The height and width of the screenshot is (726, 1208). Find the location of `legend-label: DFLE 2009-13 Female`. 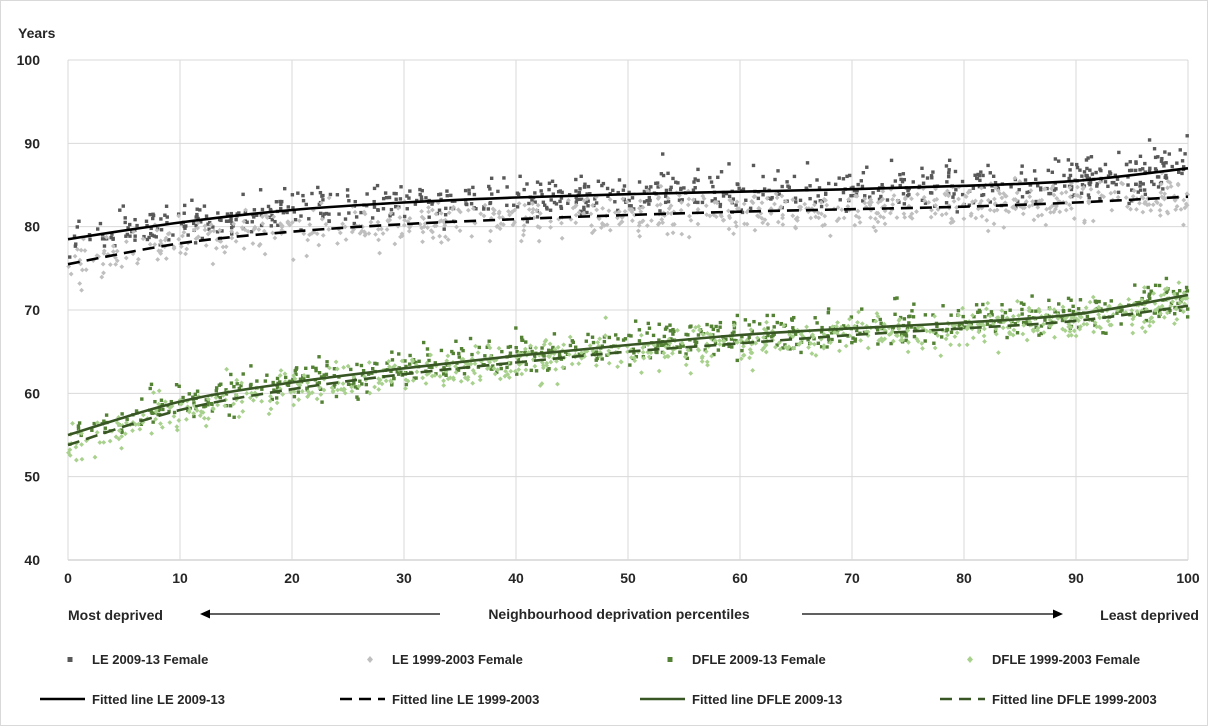

legend-label: DFLE 2009-13 Female is located at coordinates (759, 659).